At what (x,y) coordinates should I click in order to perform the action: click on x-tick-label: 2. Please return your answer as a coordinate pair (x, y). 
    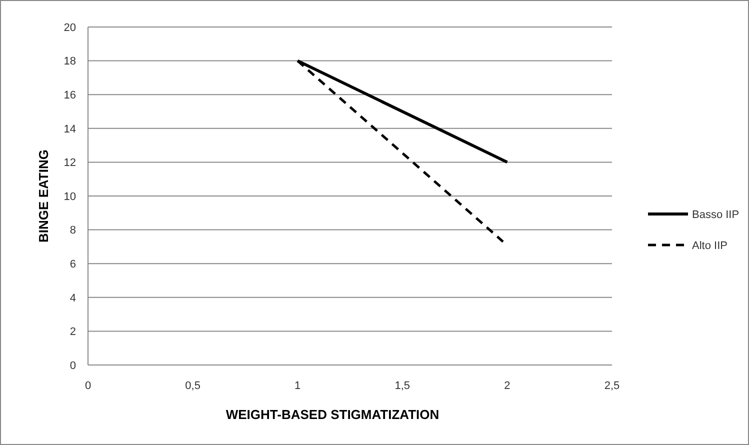
    Looking at the image, I should click on (507, 386).